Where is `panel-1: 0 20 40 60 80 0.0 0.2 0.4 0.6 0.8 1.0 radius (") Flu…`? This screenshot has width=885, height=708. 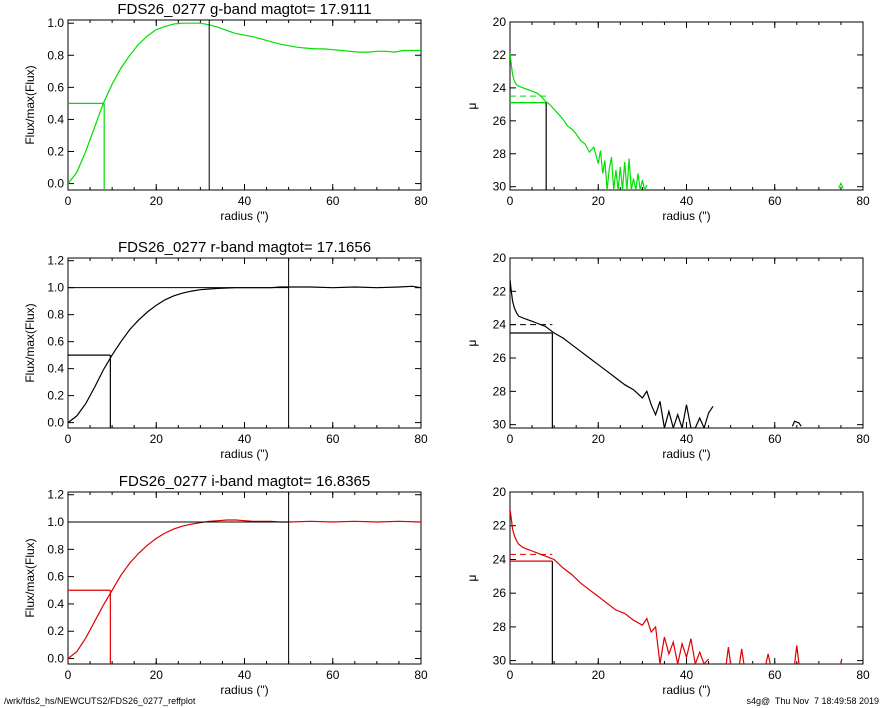 panel-1: 0 20 40 60 80 0.0 0.2 0.4 0.6 0.8 1.0 radius (") Flu… is located at coordinates (225, 112).